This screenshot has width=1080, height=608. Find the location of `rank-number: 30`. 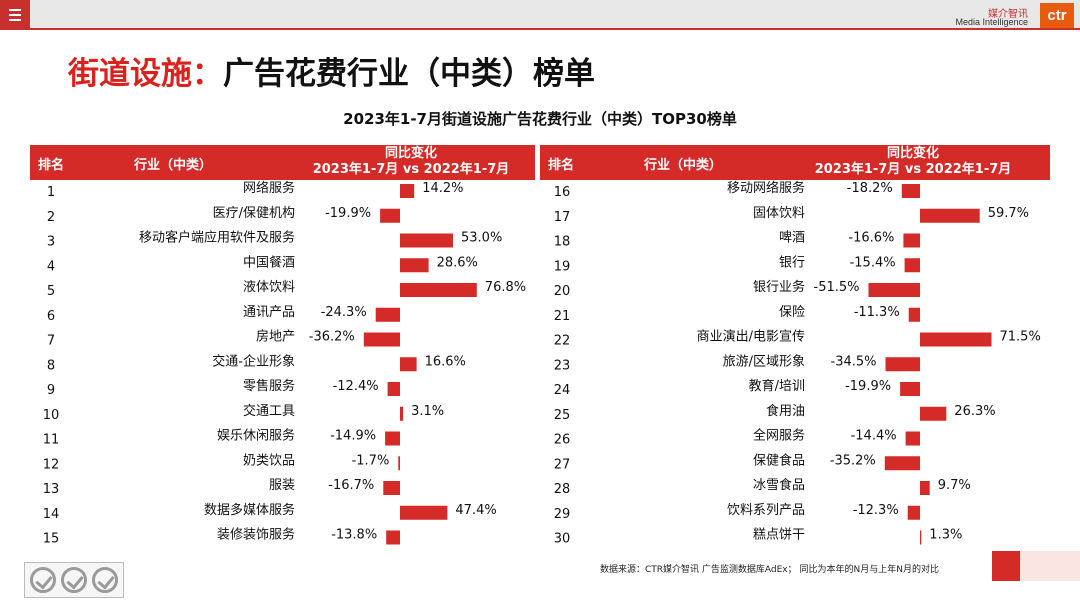

rank-number: 30 is located at coordinates (562, 539).